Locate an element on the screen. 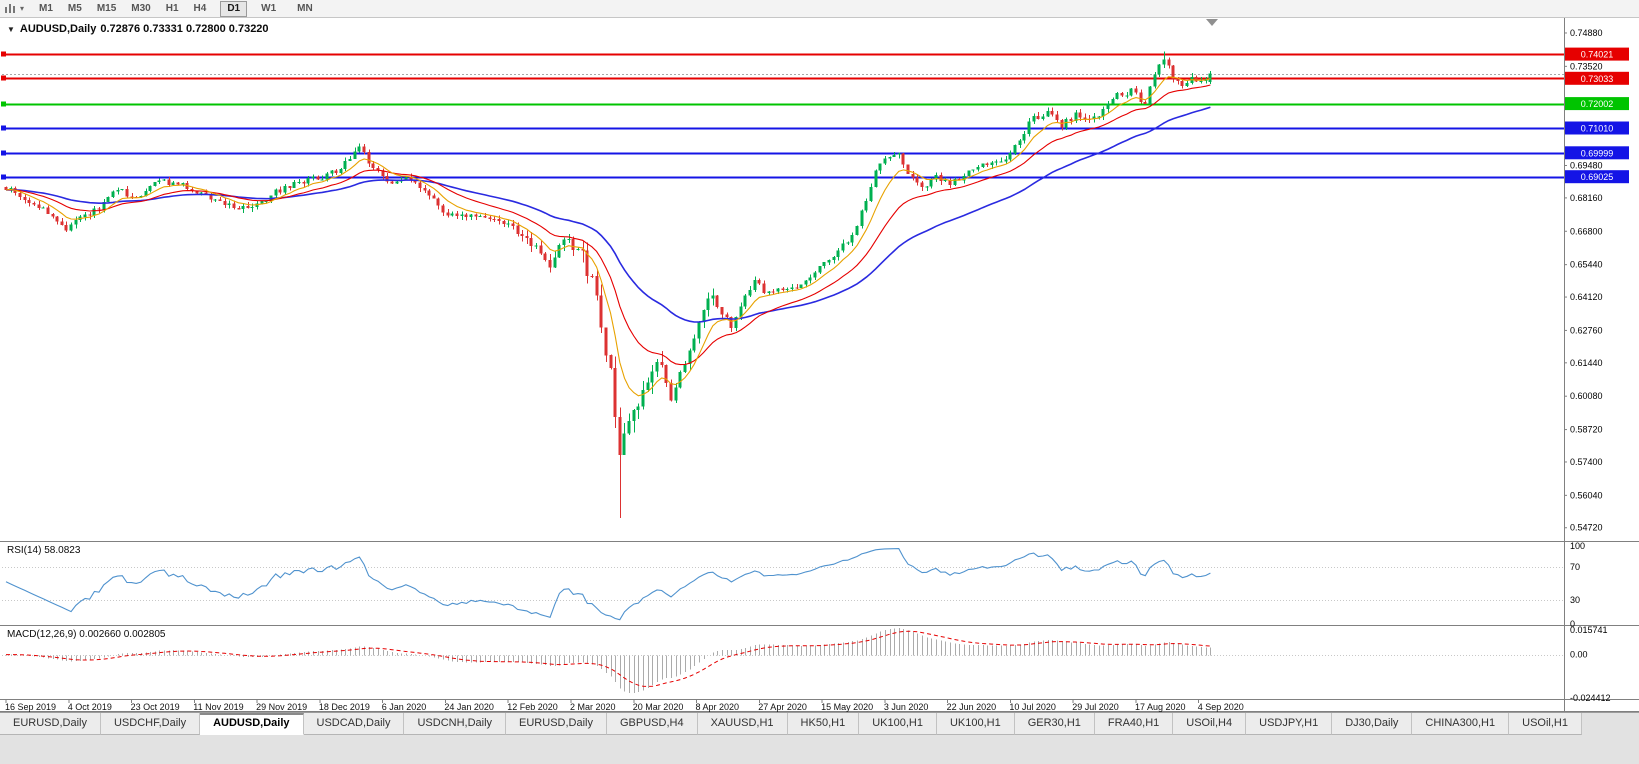 The image size is (1639, 764). y-axis-tick: 0.68160 is located at coordinates (1586, 198).